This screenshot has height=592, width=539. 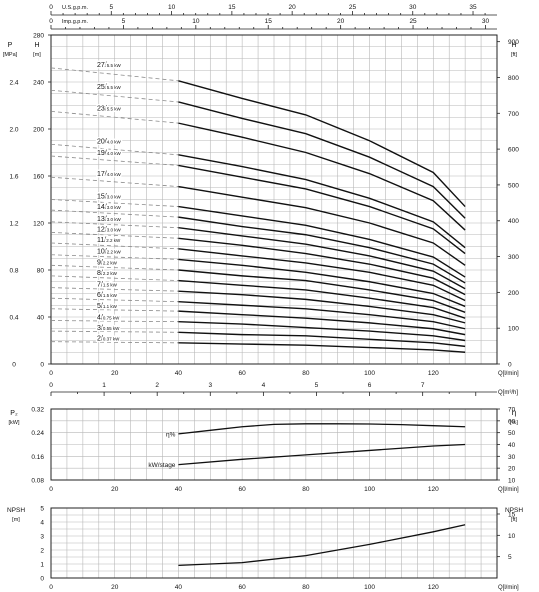 What do you see at coordinates (14, 365) in the screenshot?
I see `pressure-tick-label: 0` at bounding box center [14, 365].